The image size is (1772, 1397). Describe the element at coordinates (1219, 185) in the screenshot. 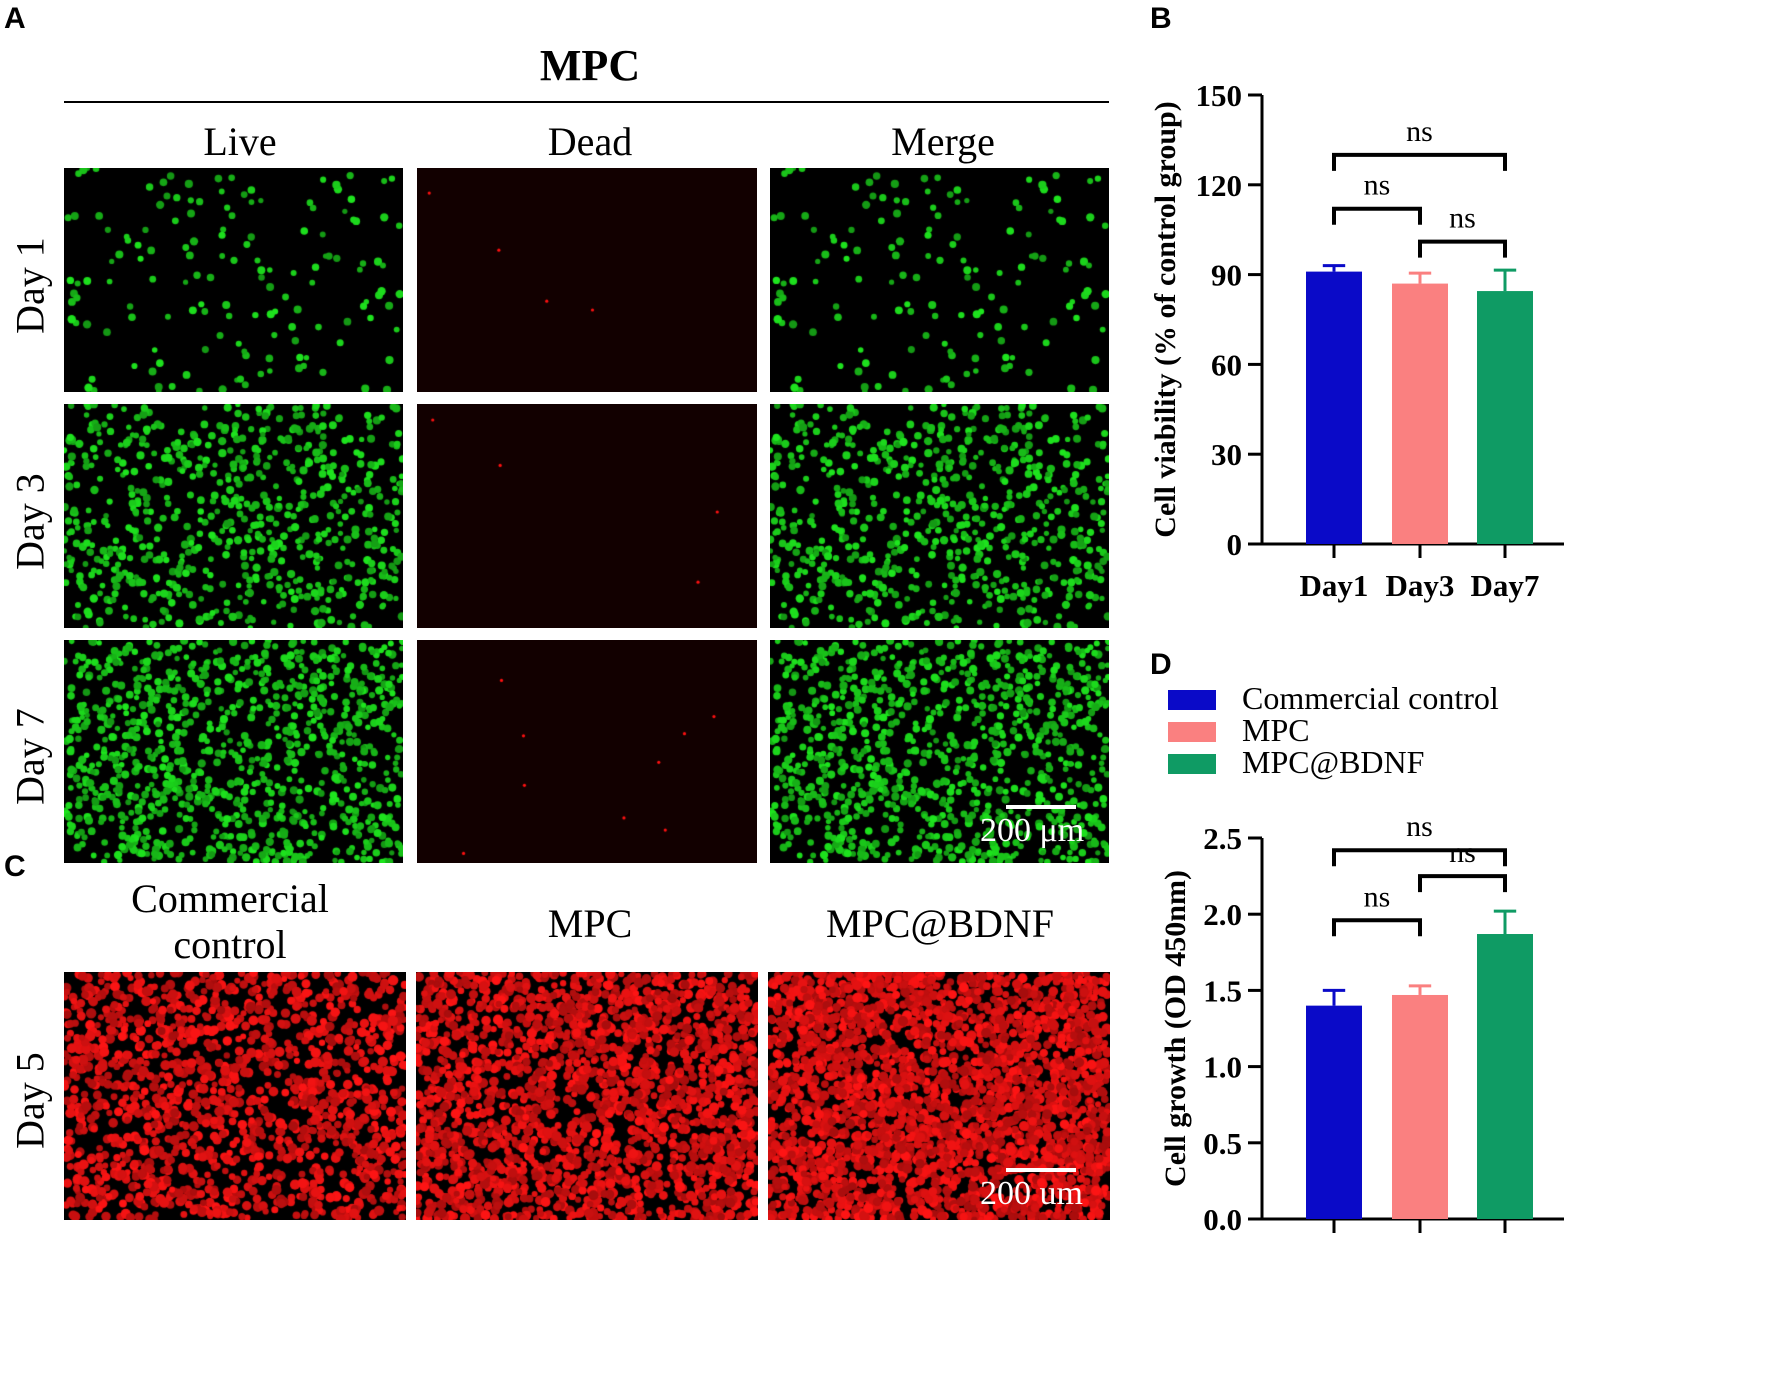

I see `y-tick-label: 120` at that location.